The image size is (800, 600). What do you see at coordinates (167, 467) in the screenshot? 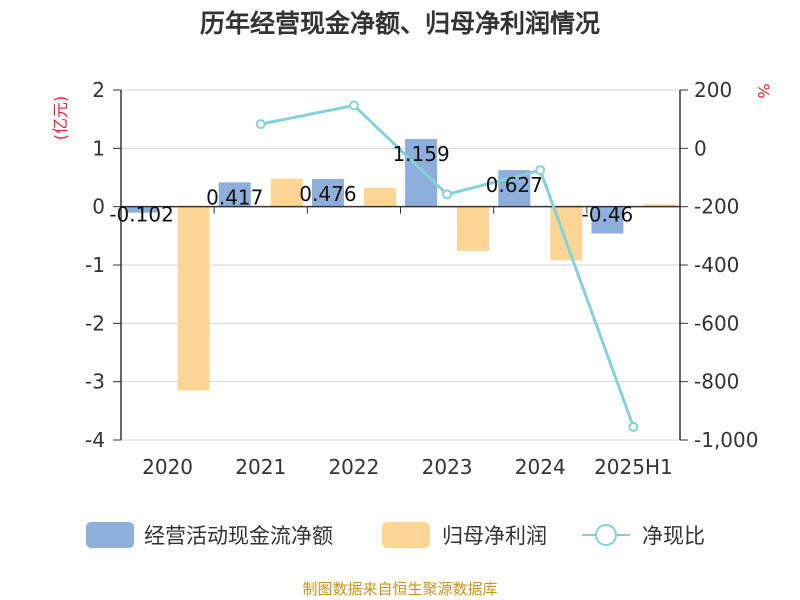
I see `category-label: 2020` at bounding box center [167, 467].